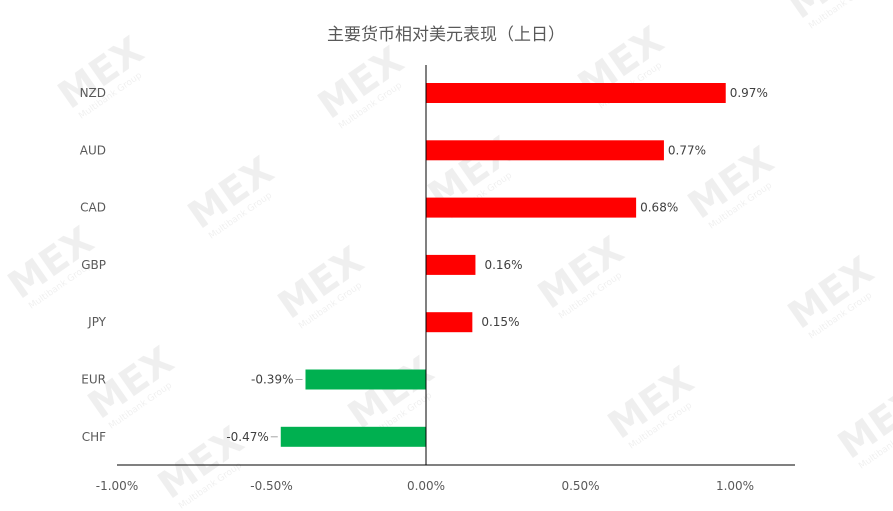  I want to click on category-label-chf: CHF, so click(94, 437).